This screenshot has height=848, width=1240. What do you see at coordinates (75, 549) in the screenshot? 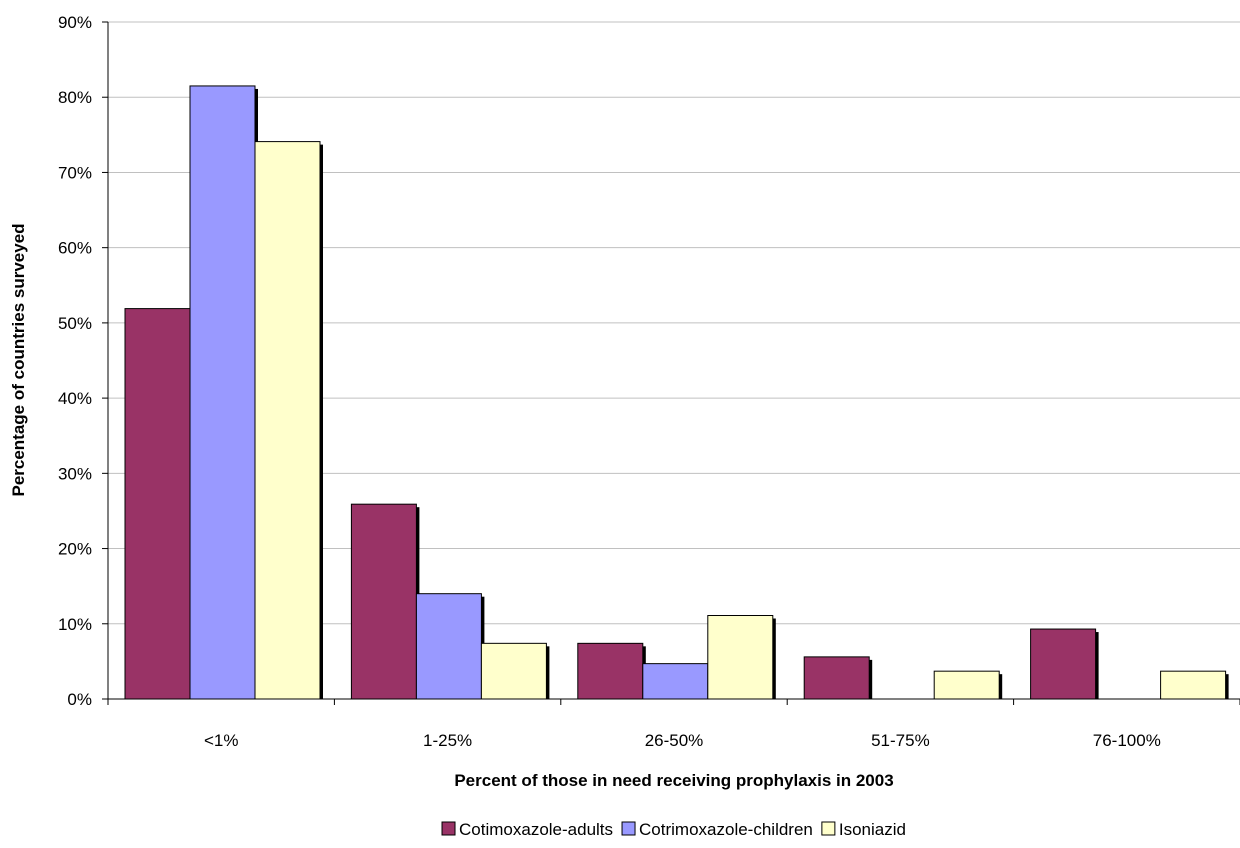
I see `y-tick-label: 20%` at bounding box center [75, 549].